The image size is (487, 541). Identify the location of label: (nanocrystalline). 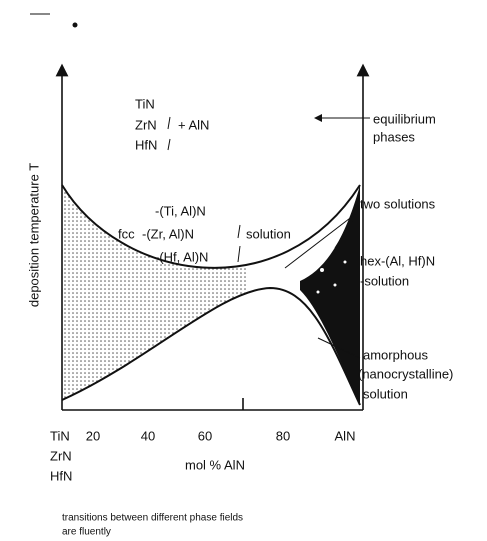
(405, 373).